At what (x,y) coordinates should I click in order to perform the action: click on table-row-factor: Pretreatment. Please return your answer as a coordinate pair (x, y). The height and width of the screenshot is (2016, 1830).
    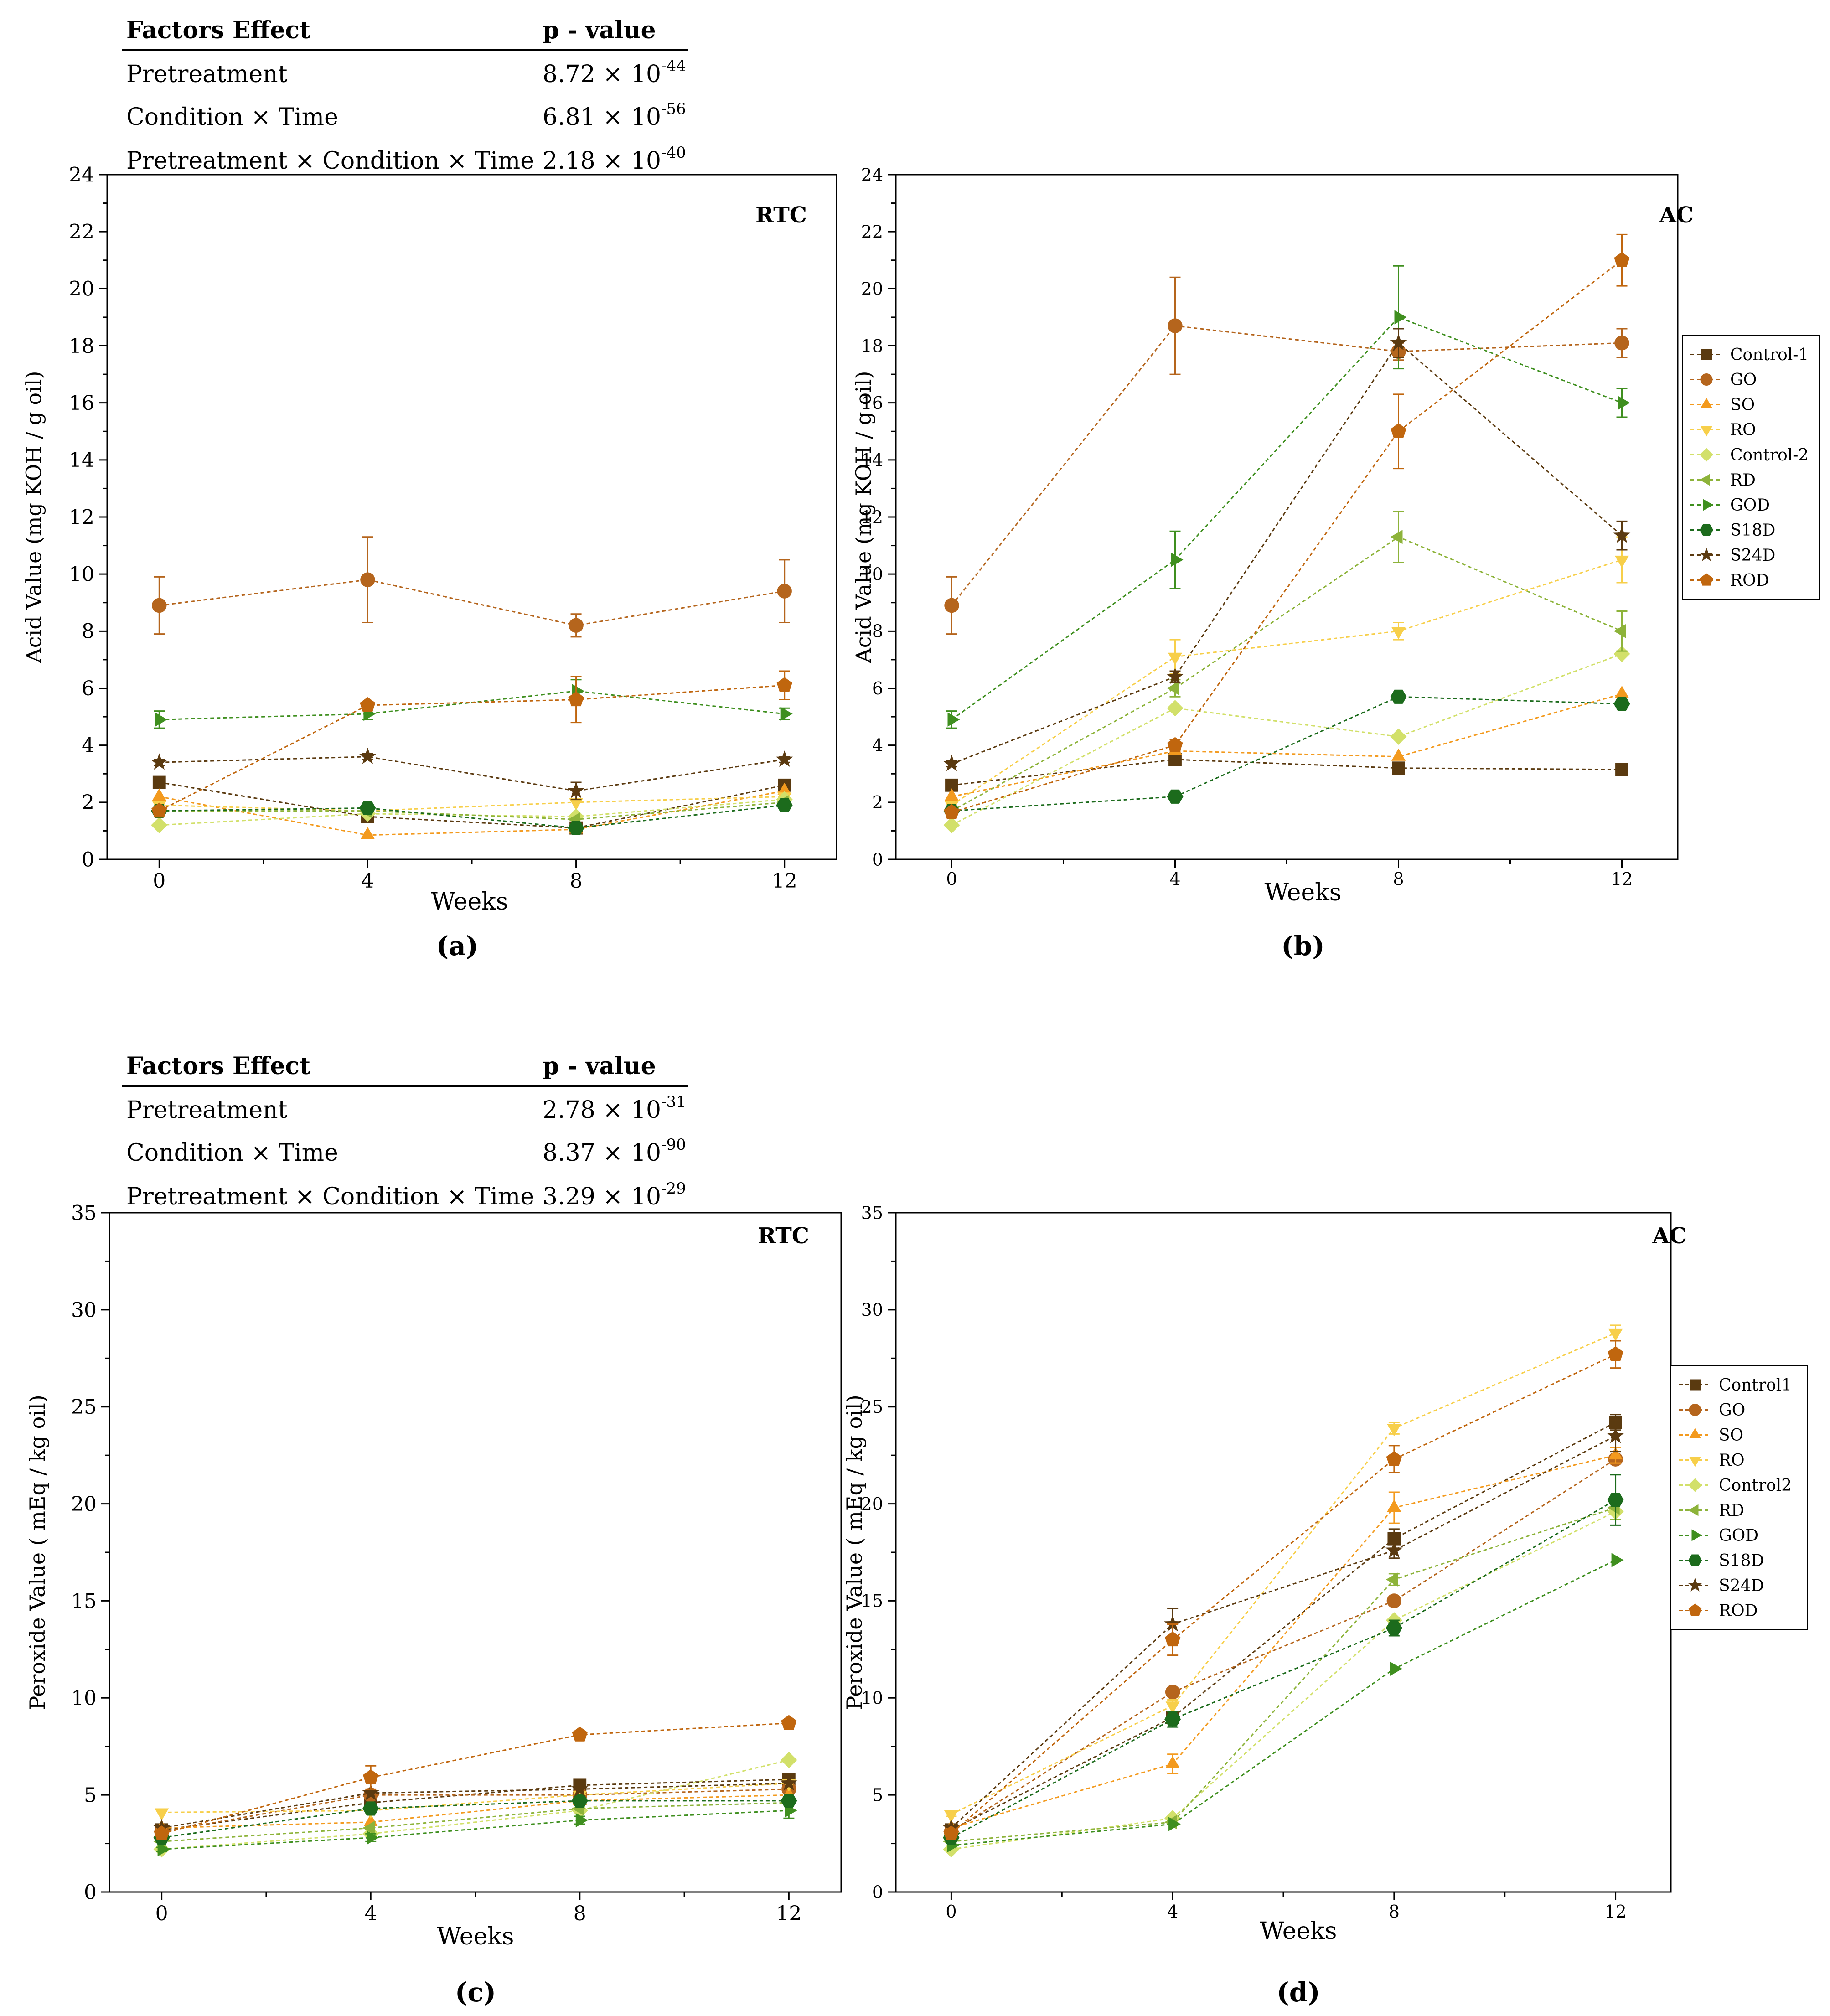
    Looking at the image, I should click on (207, 74).